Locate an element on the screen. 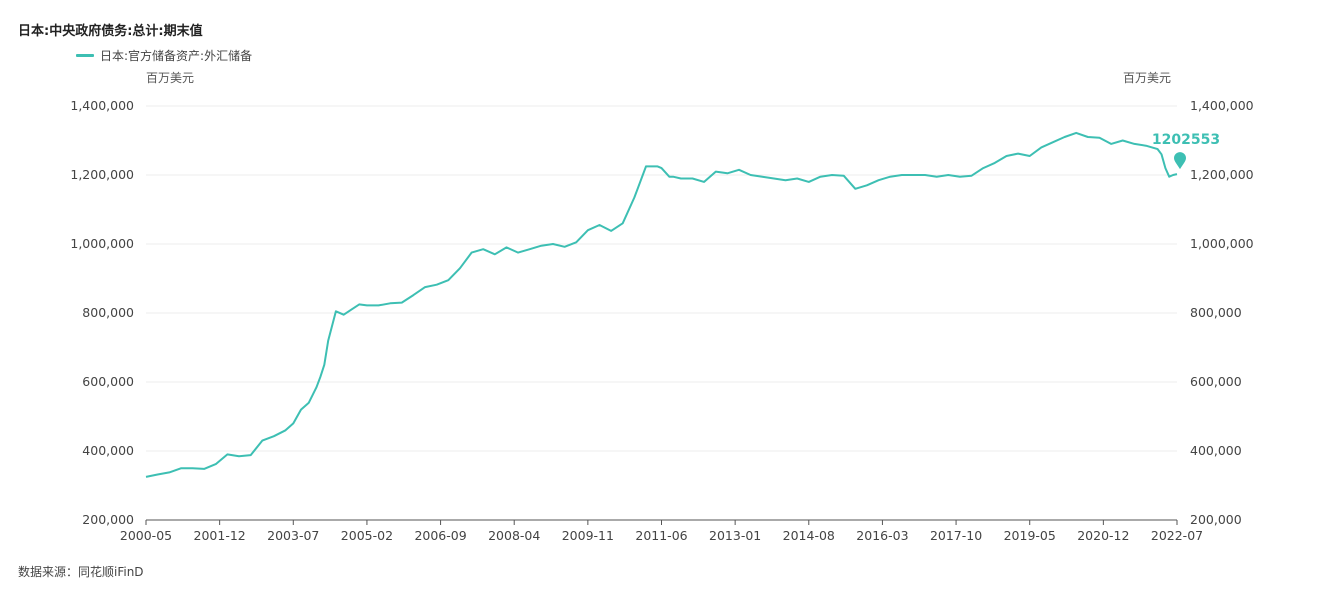 The image size is (1323, 598). x-tick-label: 2022-07 is located at coordinates (1177, 535).